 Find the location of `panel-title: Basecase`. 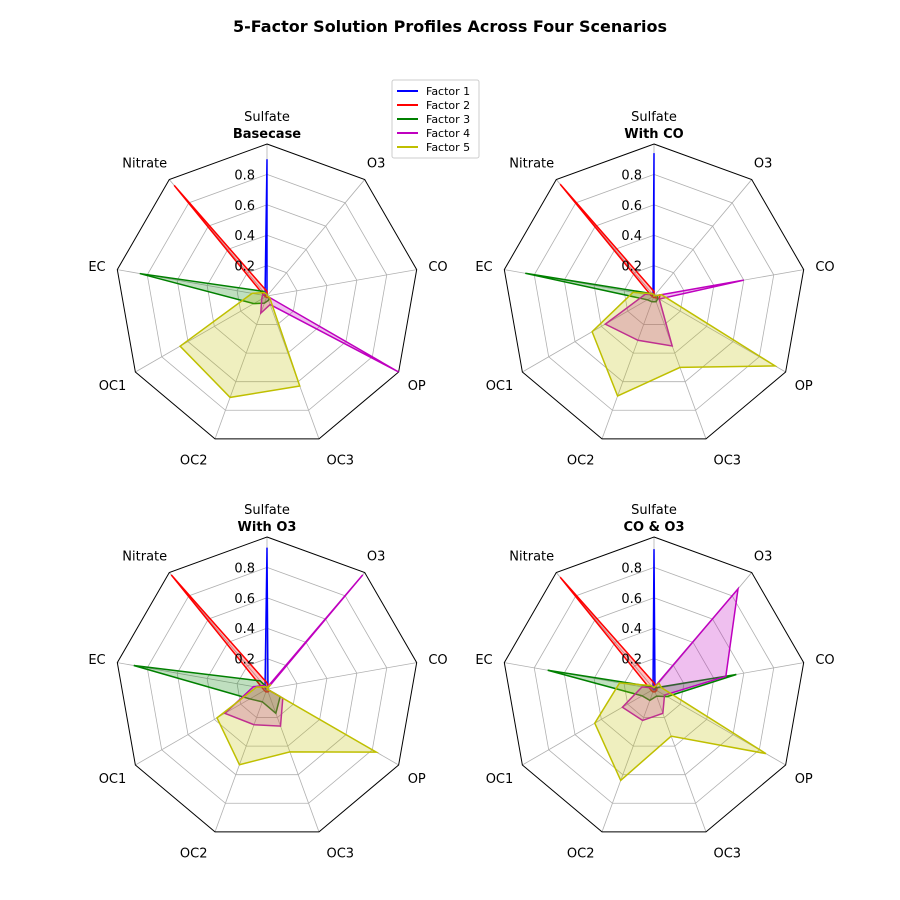

panel-title: Basecase is located at coordinates (267, 134).